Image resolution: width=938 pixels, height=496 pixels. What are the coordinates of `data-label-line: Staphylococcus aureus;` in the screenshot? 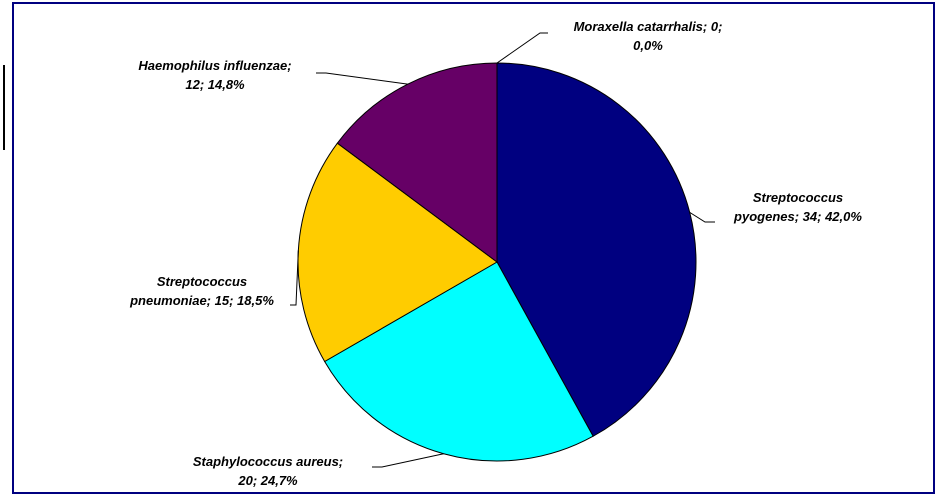 It's located at (268, 461).